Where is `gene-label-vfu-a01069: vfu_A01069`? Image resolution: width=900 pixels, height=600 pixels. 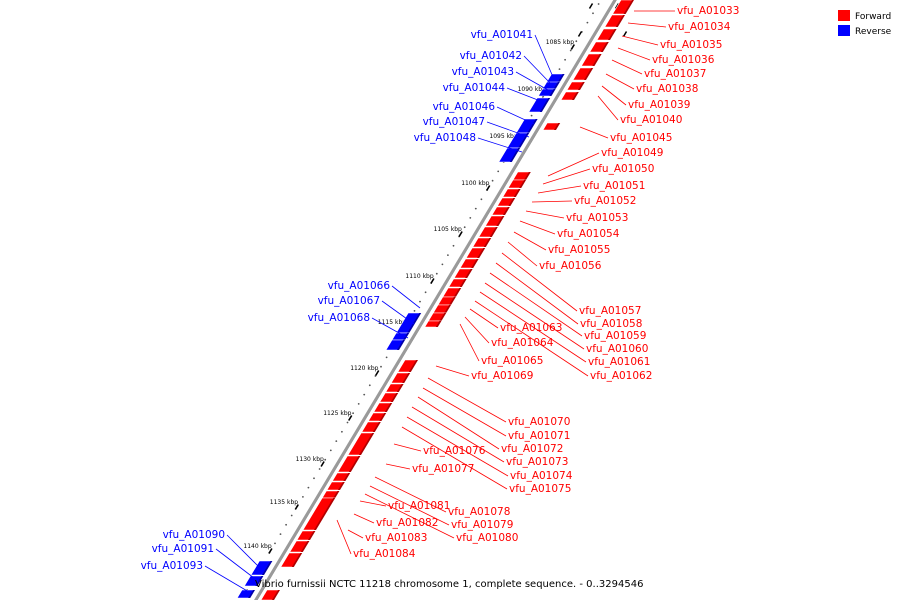 gene-label-vfu-a01069: vfu_A01069 is located at coordinates (484, 373).